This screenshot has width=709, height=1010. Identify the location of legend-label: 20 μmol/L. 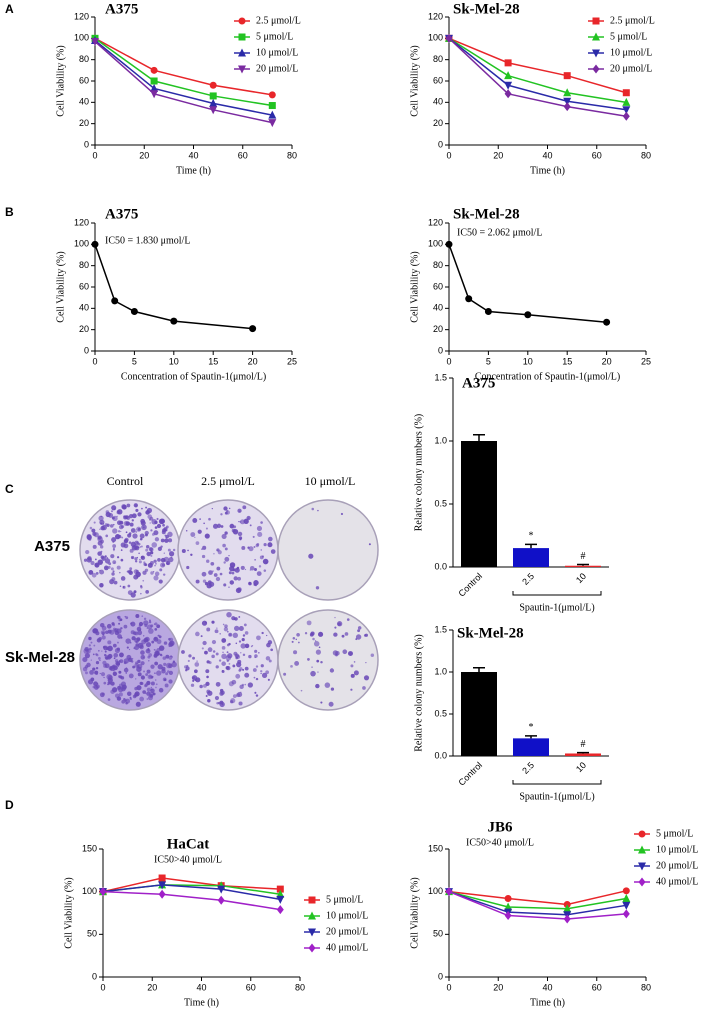
(677, 865).